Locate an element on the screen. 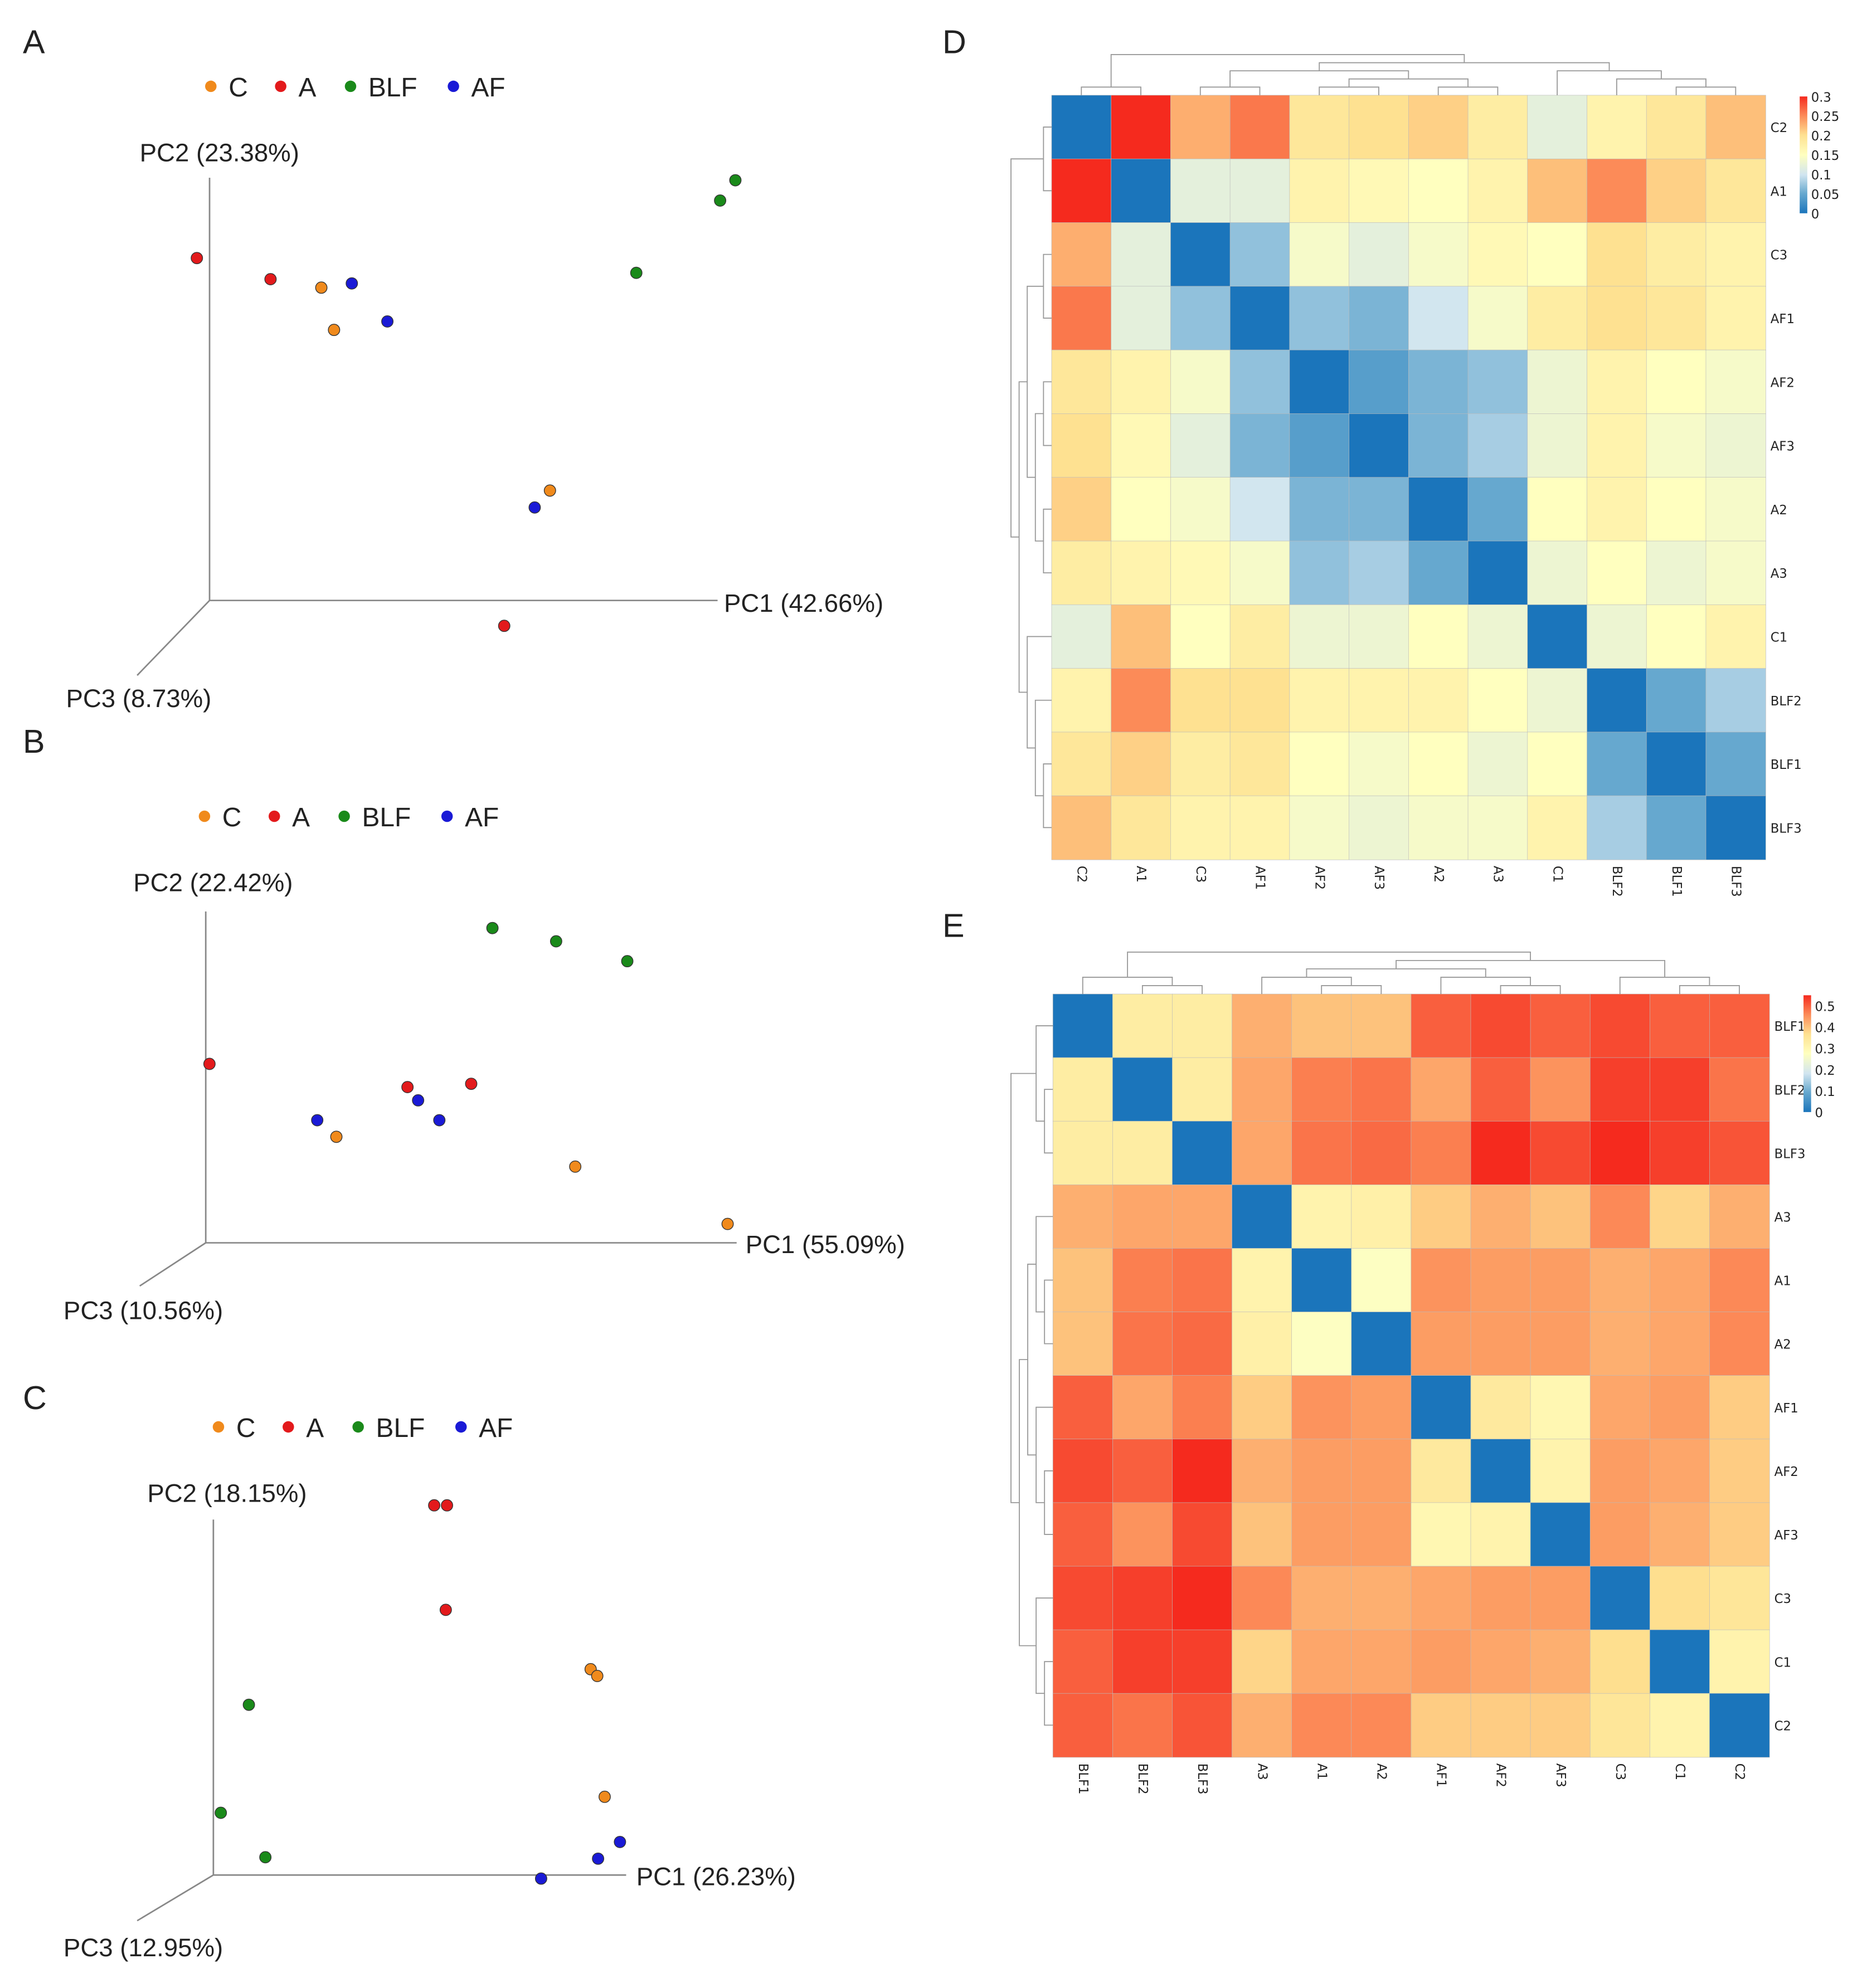 The image size is (1867, 1988). colorbar-tick-label: 0.05 is located at coordinates (1826, 195).